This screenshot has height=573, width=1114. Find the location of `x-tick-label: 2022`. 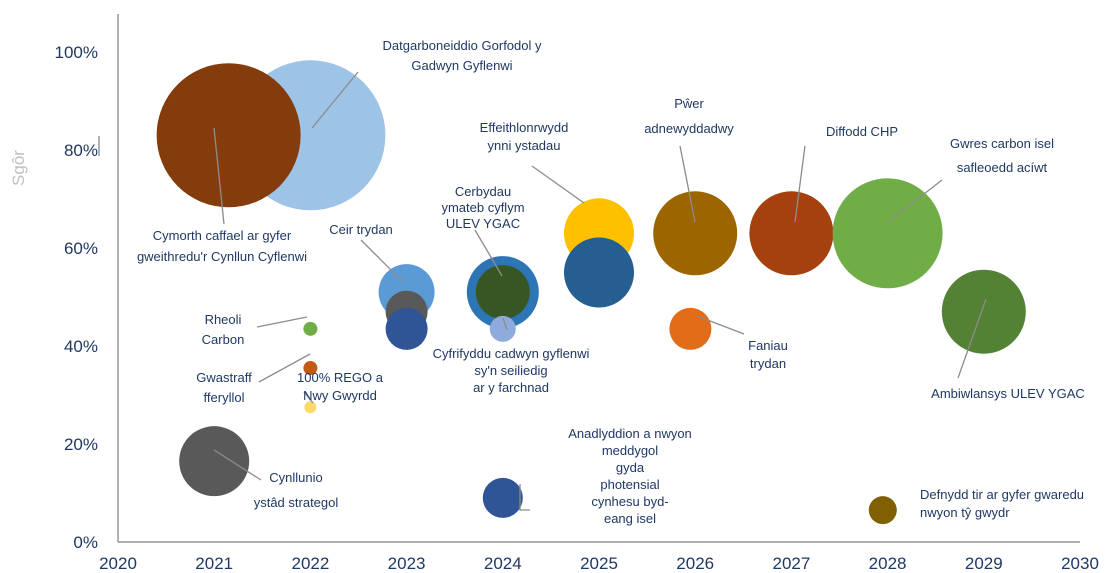

x-tick-label: 2022 is located at coordinates (310, 563).